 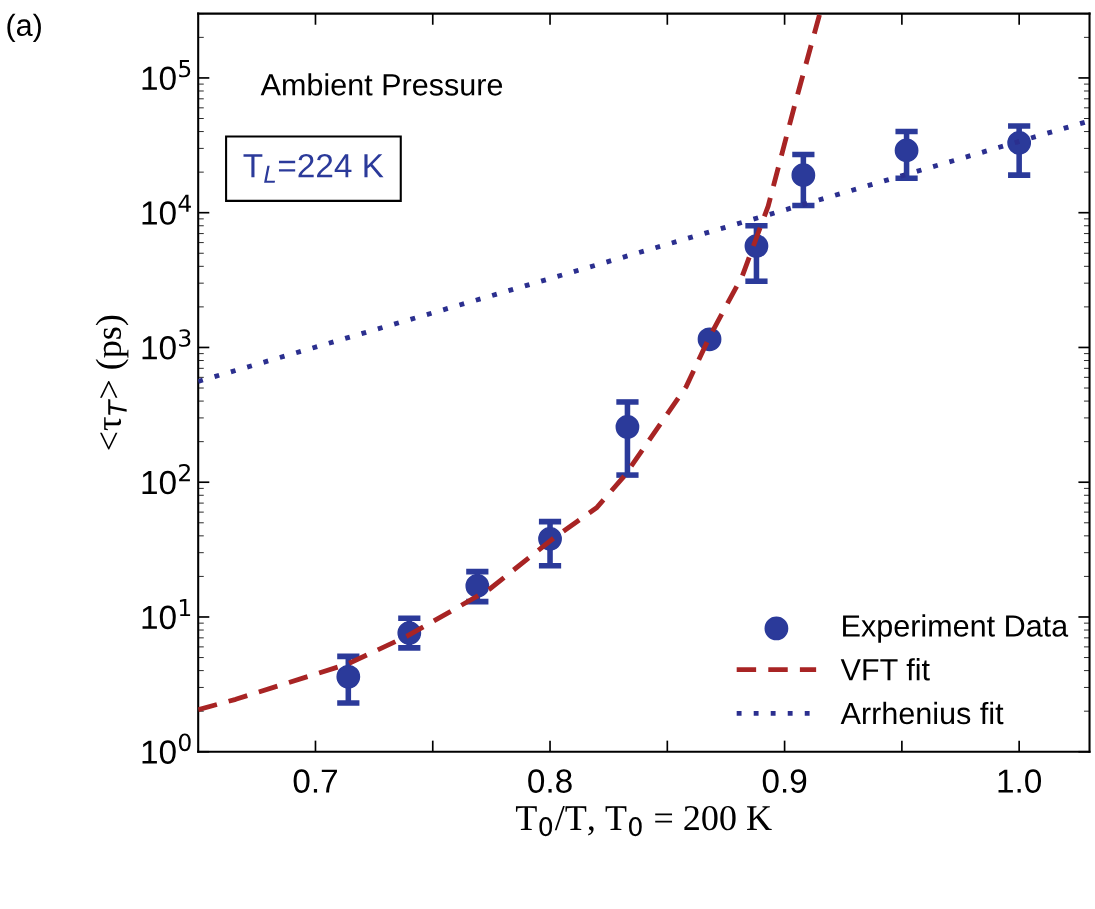 I want to click on y-tick-label: 10$^{0}$, so click(x=166, y=748).